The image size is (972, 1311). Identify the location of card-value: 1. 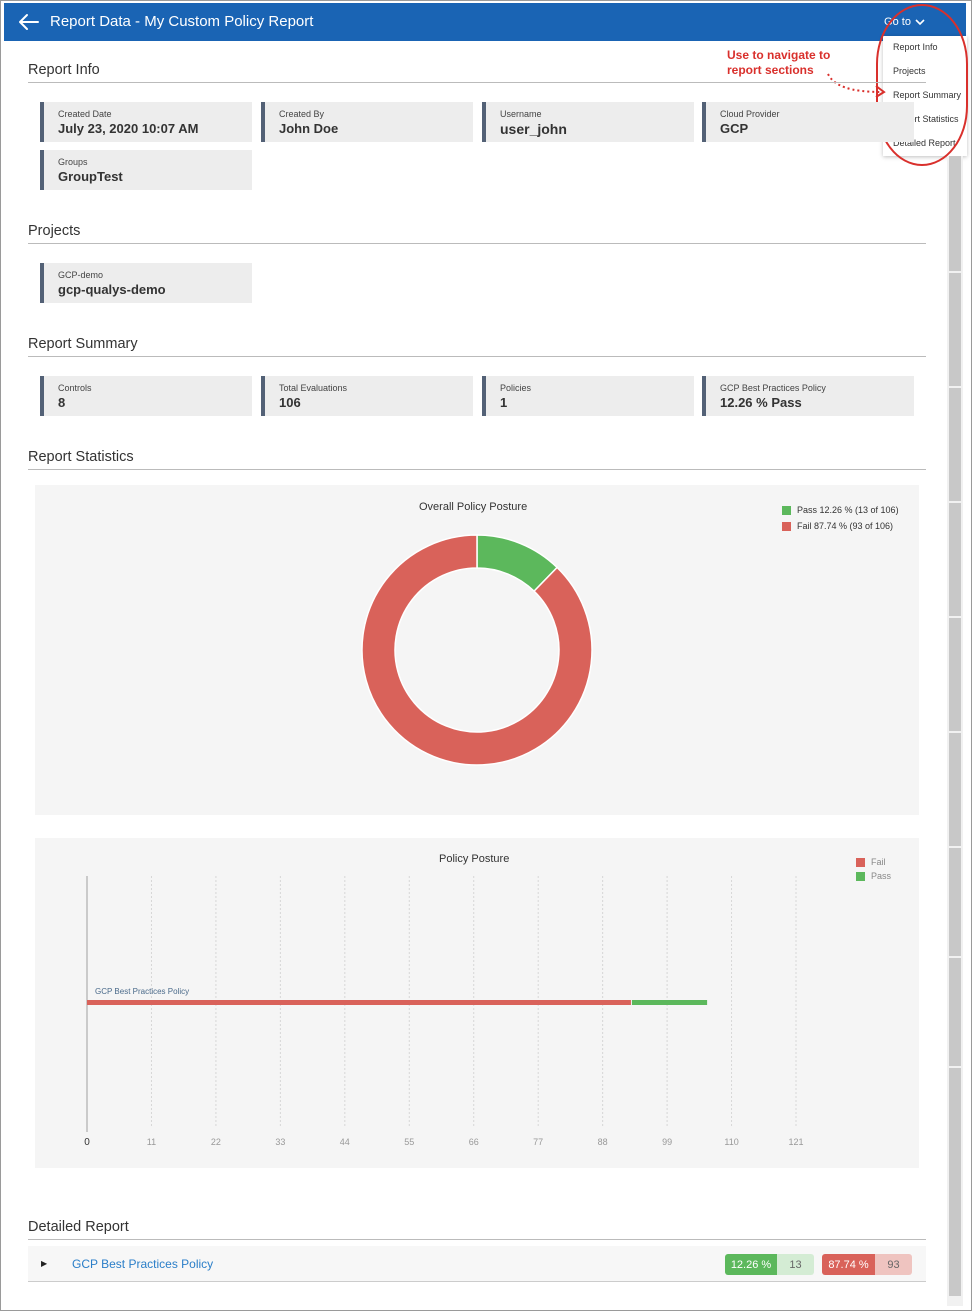
(504, 402).